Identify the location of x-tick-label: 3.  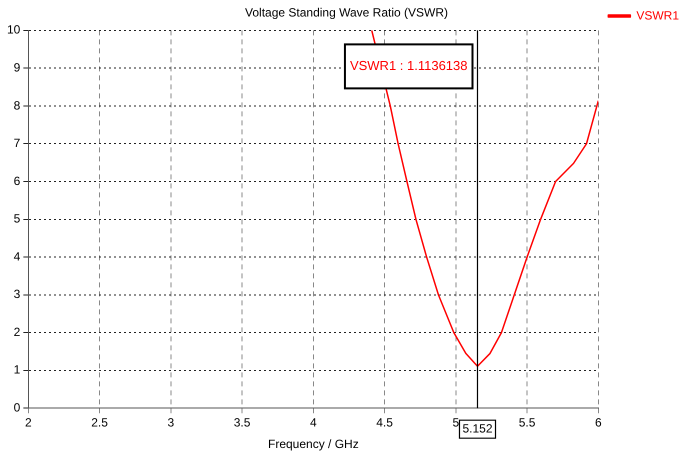
(171, 423).